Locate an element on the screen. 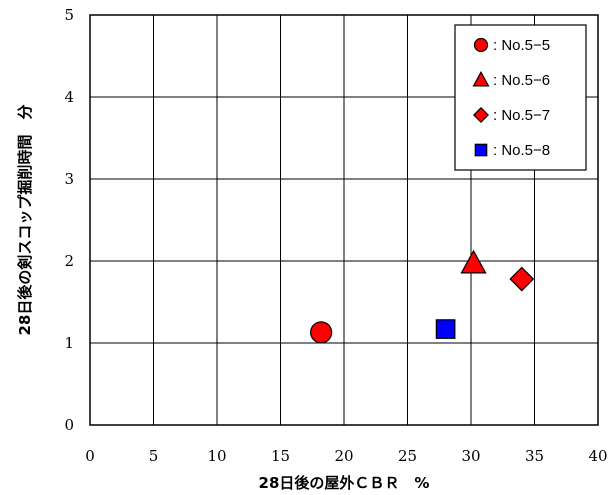 The height and width of the screenshot is (495, 608). legend: : No.5−5 : No.5−6 : No.5−7 : No.5−8 is located at coordinates (520, 97).